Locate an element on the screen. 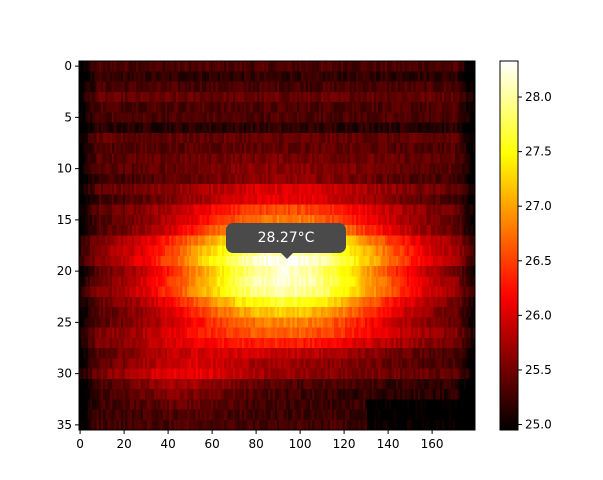 The height and width of the screenshot is (480, 603). x-tick-label: 120 is located at coordinates (344, 444).